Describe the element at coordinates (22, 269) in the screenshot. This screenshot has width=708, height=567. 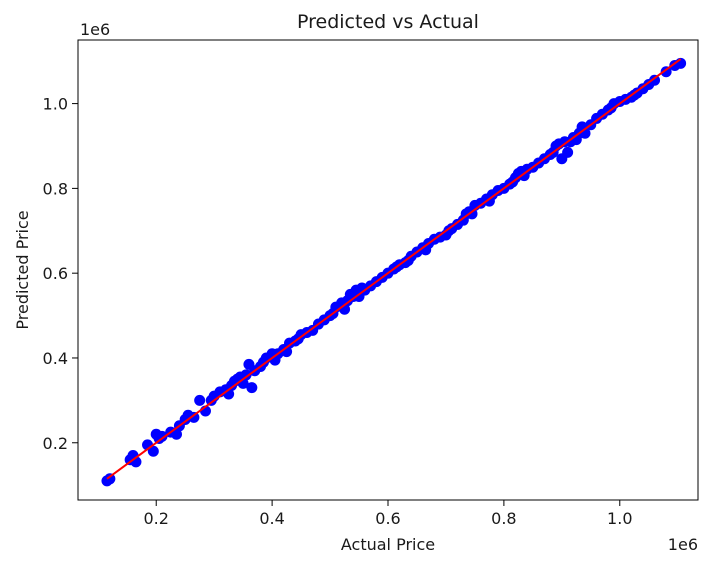
I see `y-axis-label: Predicted Price` at that location.